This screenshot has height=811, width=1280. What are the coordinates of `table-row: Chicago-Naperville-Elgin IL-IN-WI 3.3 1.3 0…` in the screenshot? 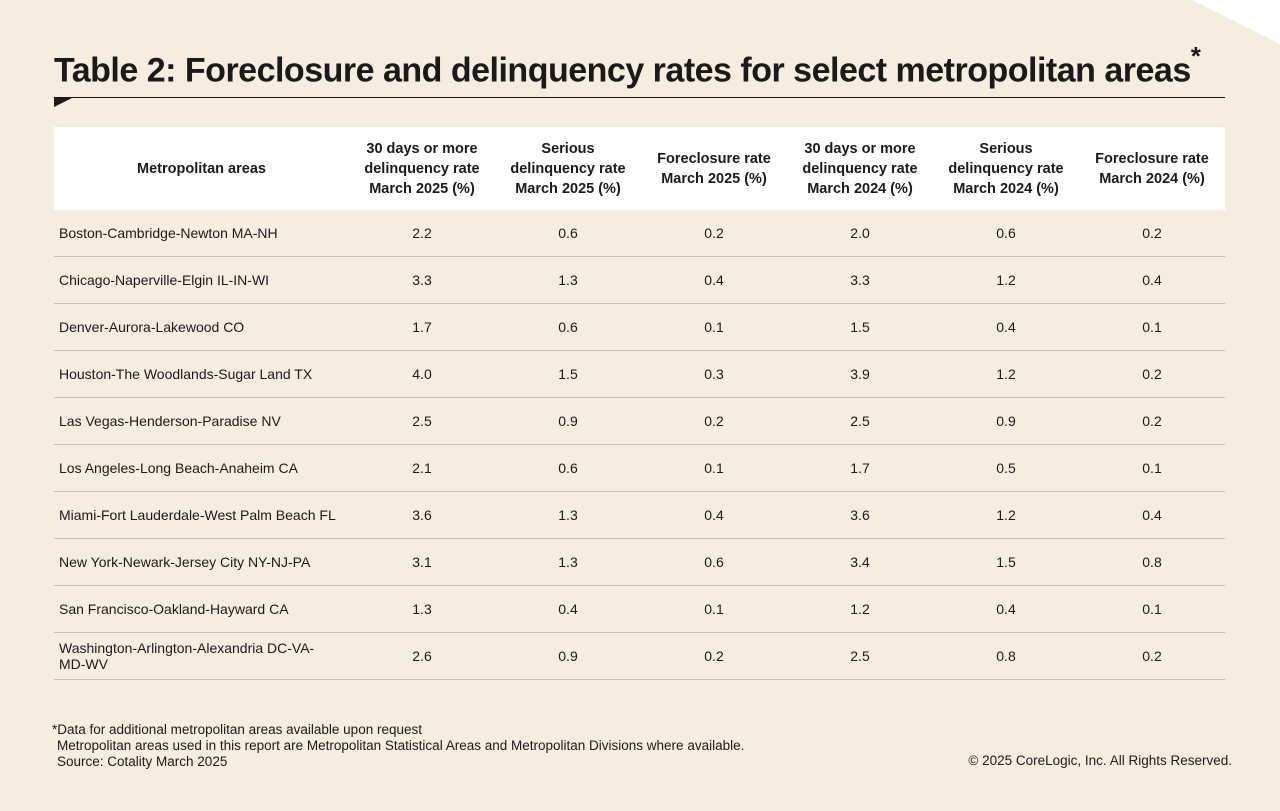 It's located at (639, 280).